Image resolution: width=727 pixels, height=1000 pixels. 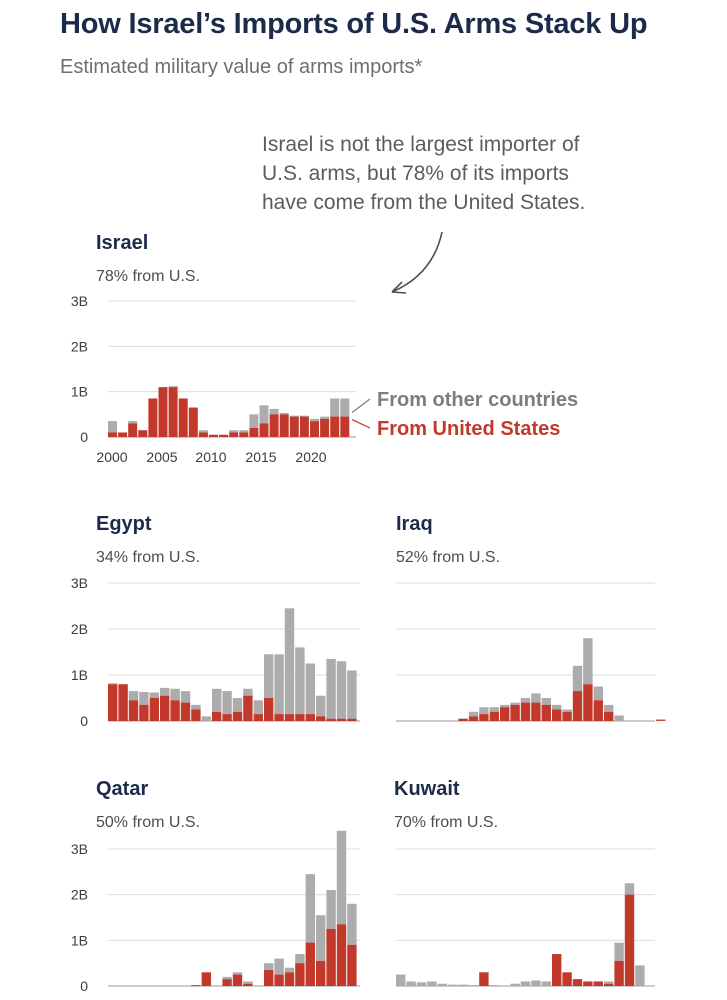 I want to click on y-tick-label: 1B, so click(x=79, y=392).